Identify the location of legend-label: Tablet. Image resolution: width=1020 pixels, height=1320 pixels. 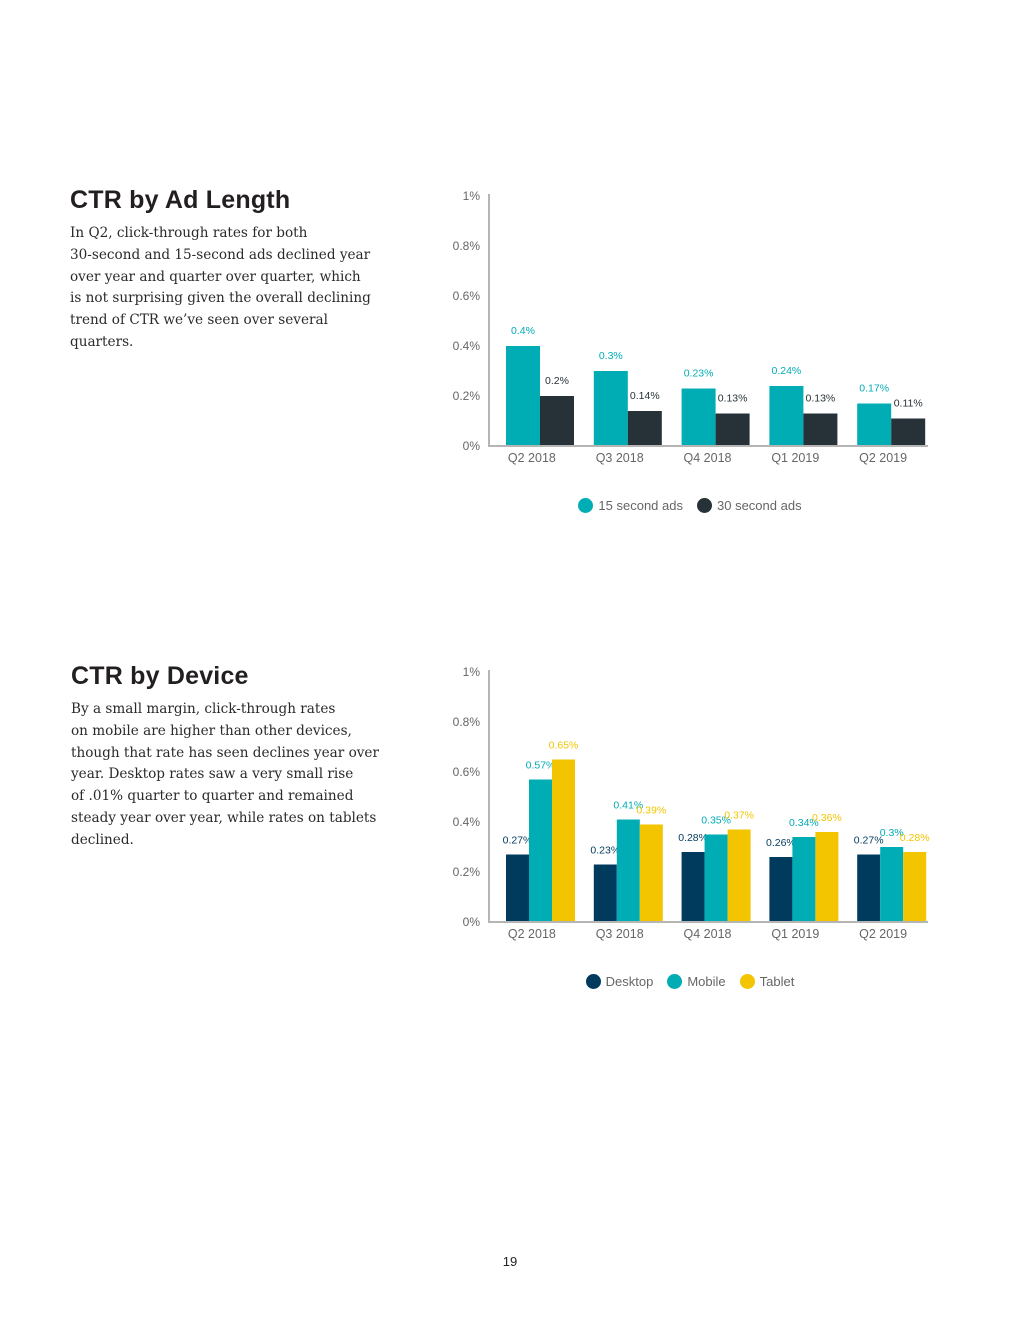
(777, 981).